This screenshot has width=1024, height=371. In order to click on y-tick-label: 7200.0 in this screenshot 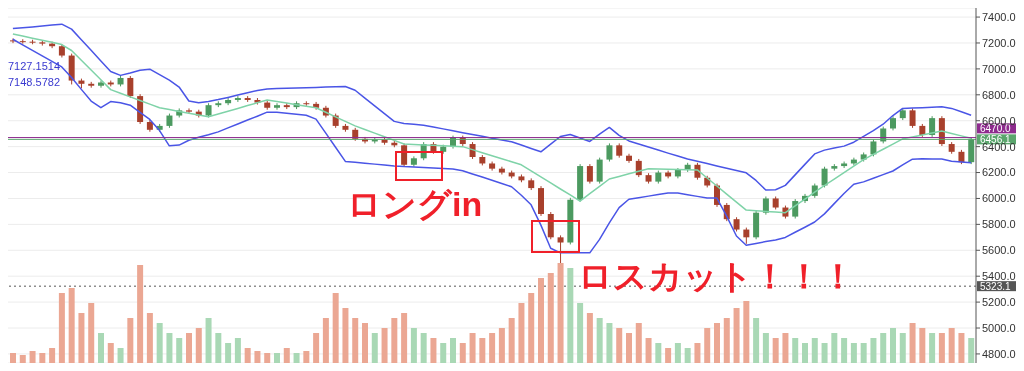, I will do `click(999, 42)`.